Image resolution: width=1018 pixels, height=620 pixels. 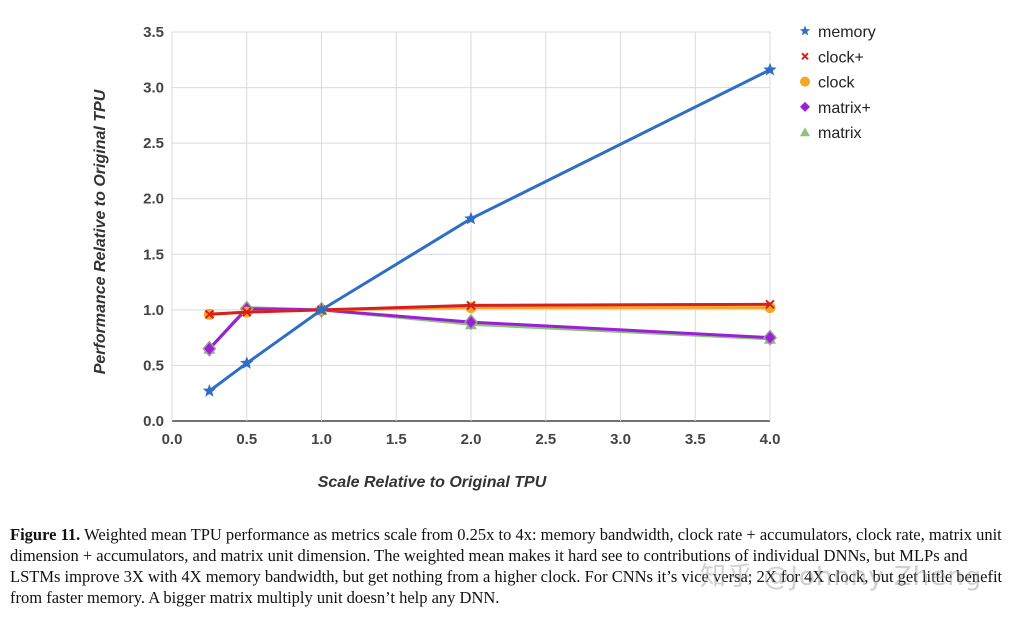 I want to click on legend-item: matrix, so click(x=831, y=133).